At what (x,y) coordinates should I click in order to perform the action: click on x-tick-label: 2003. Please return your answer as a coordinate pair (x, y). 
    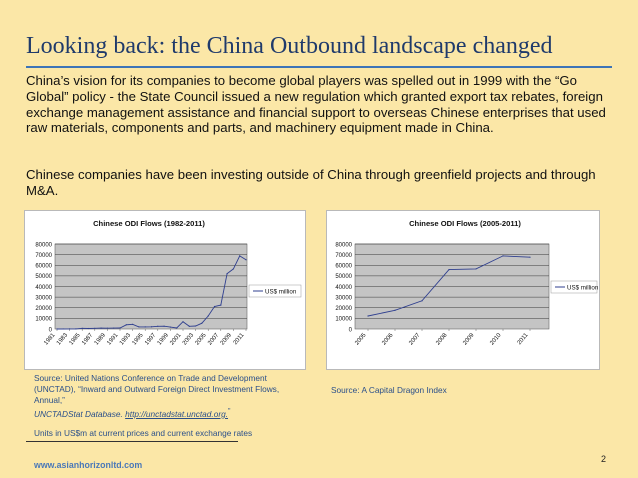
    Looking at the image, I should click on (189, 339).